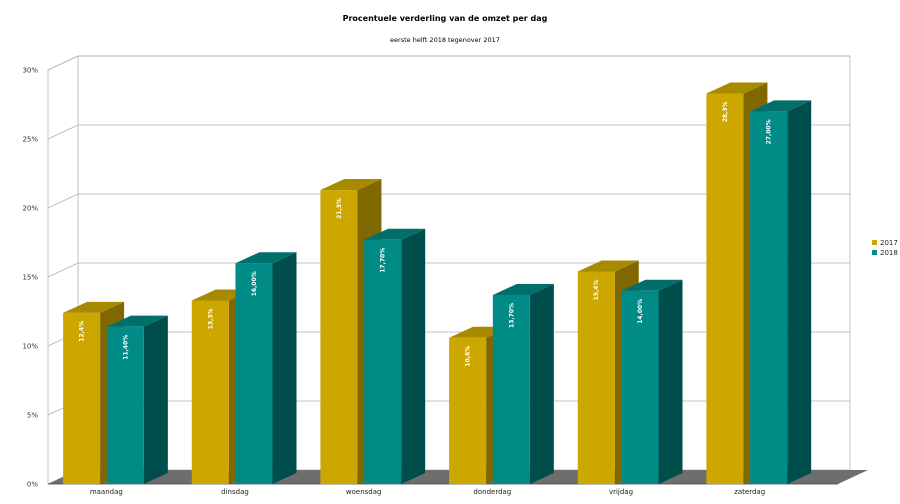 The height and width of the screenshot is (504, 900). Describe the element at coordinates (30, 347) in the screenshot. I see `y-tick-label: 10%` at that location.